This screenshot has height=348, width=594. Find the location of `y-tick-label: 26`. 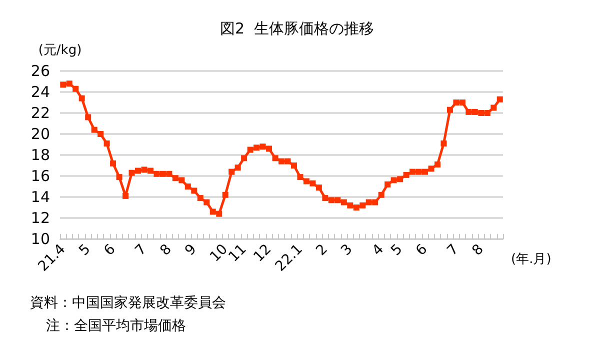

y-tick-label: 26 is located at coordinates (40, 71).